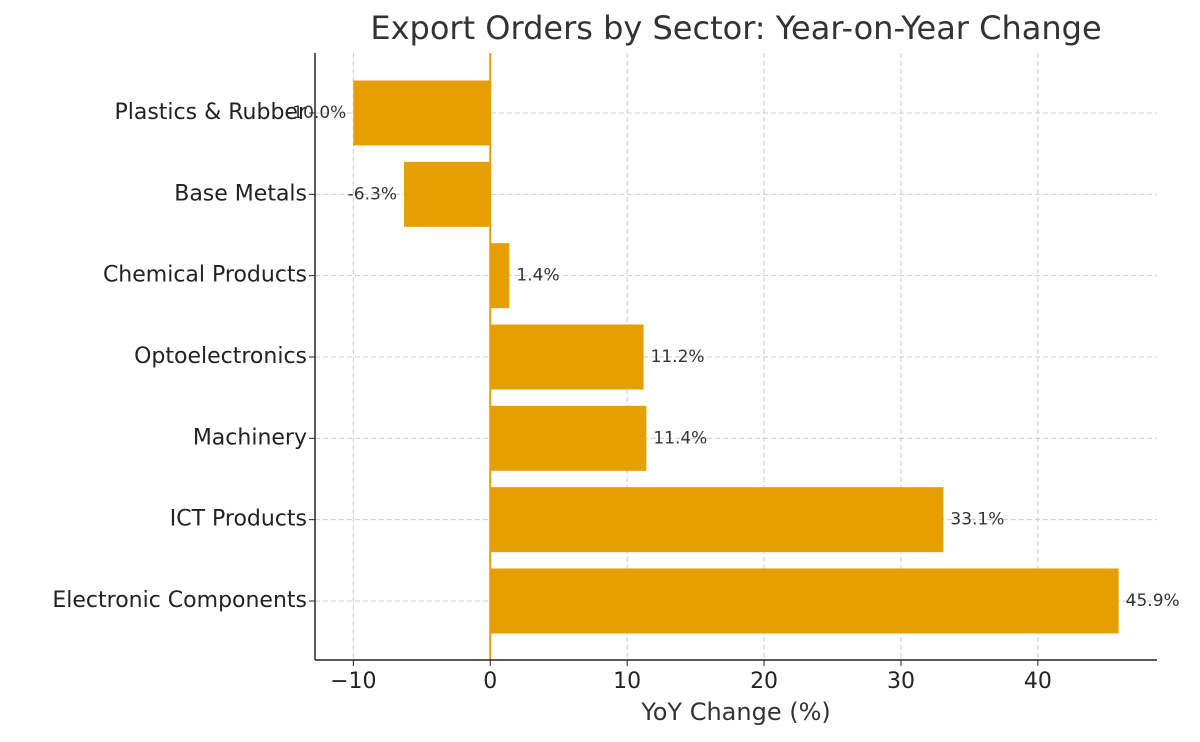 The width and height of the screenshot is (1200, 742). I want to click on y-tick-label: Optoelectronics, so click(220, 356).